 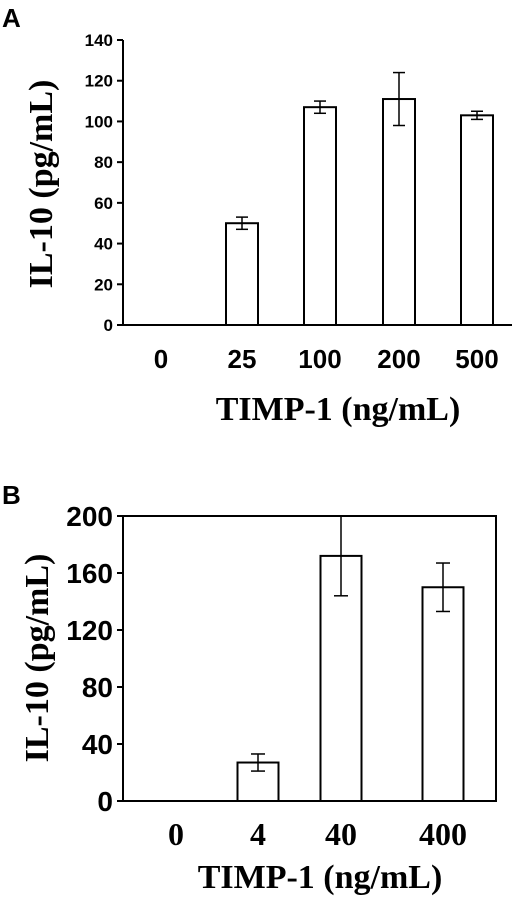 I want to click on panel-a-y-ticks: 0 20 40 60 80 100 120 140, so click(x=104, y=183).